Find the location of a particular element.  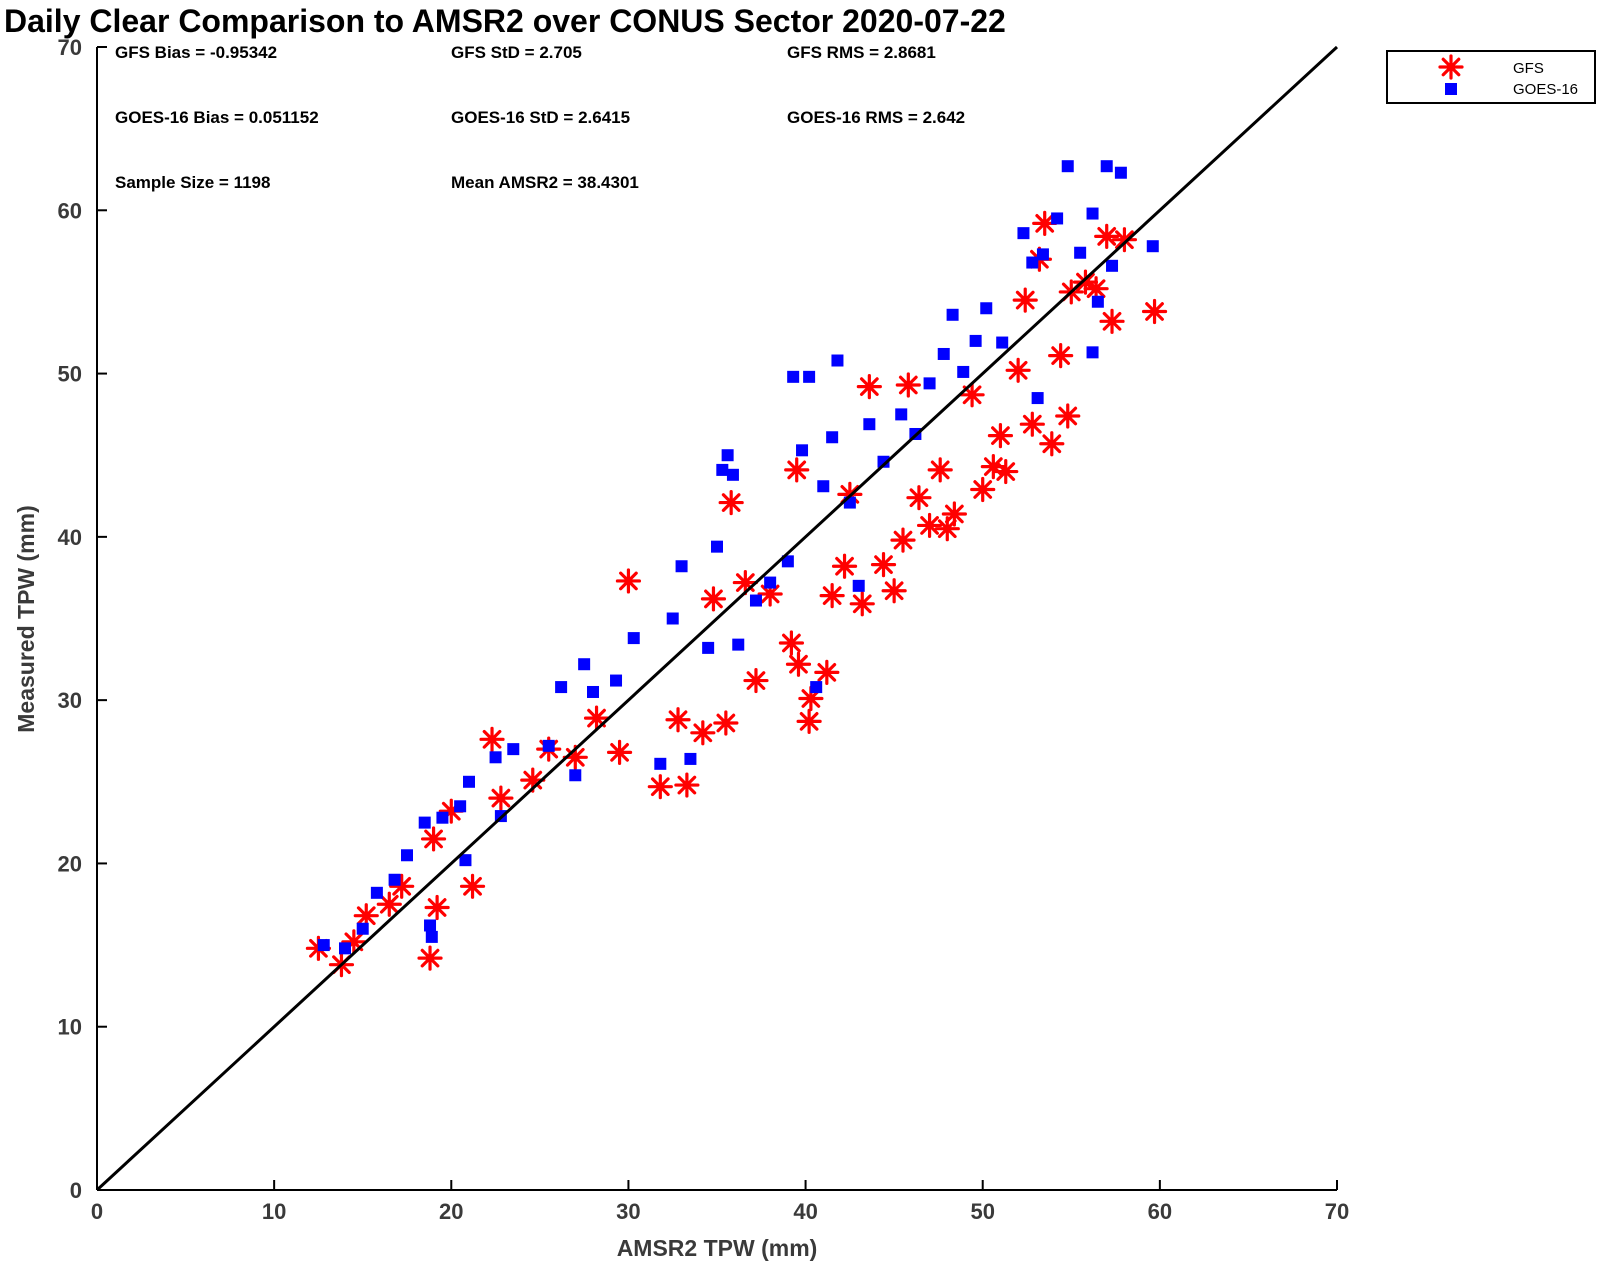

stat-goes-rms: GOES-16 RMS = 2.642 is located at coordinates (876, 117).